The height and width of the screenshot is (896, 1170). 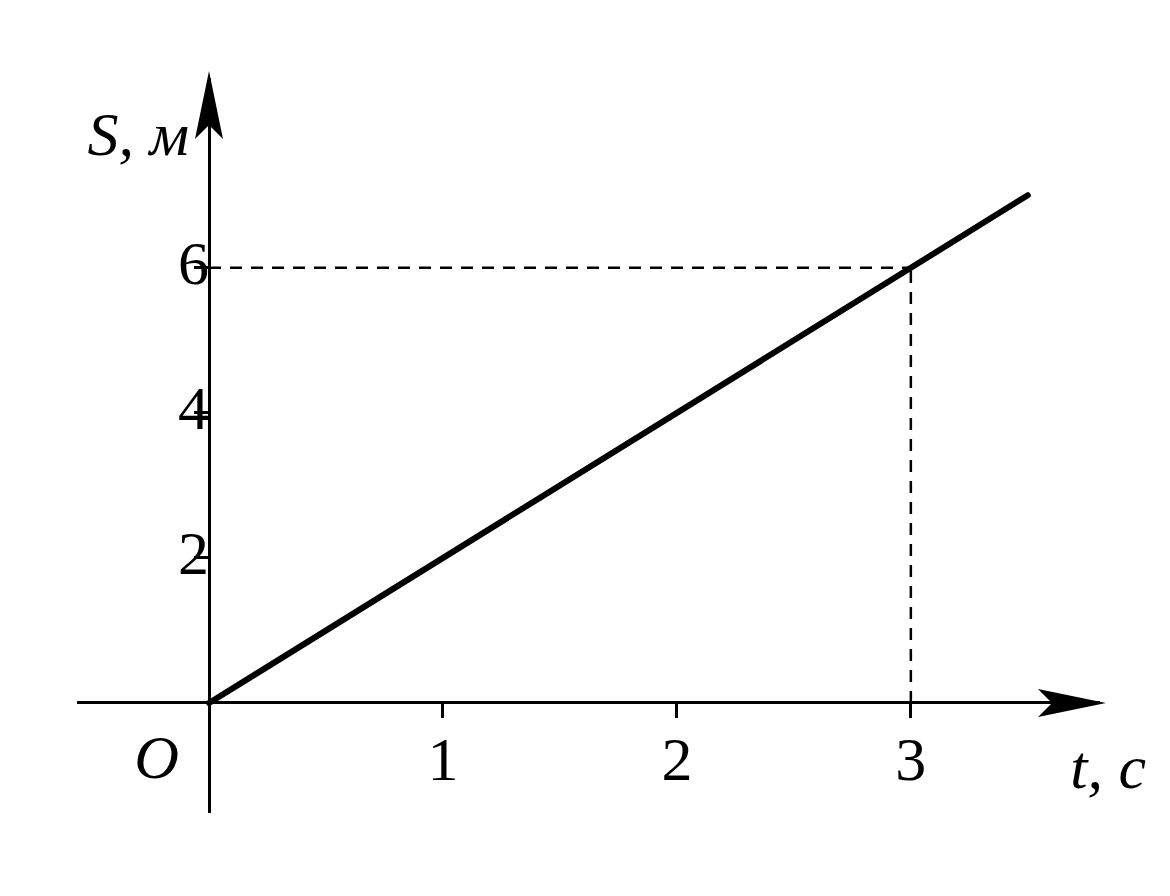 What do you see at coordinates (1108, 767) in the screenshot?
I see `x-axis-title: t, с` at bounding box center [1108, 767].